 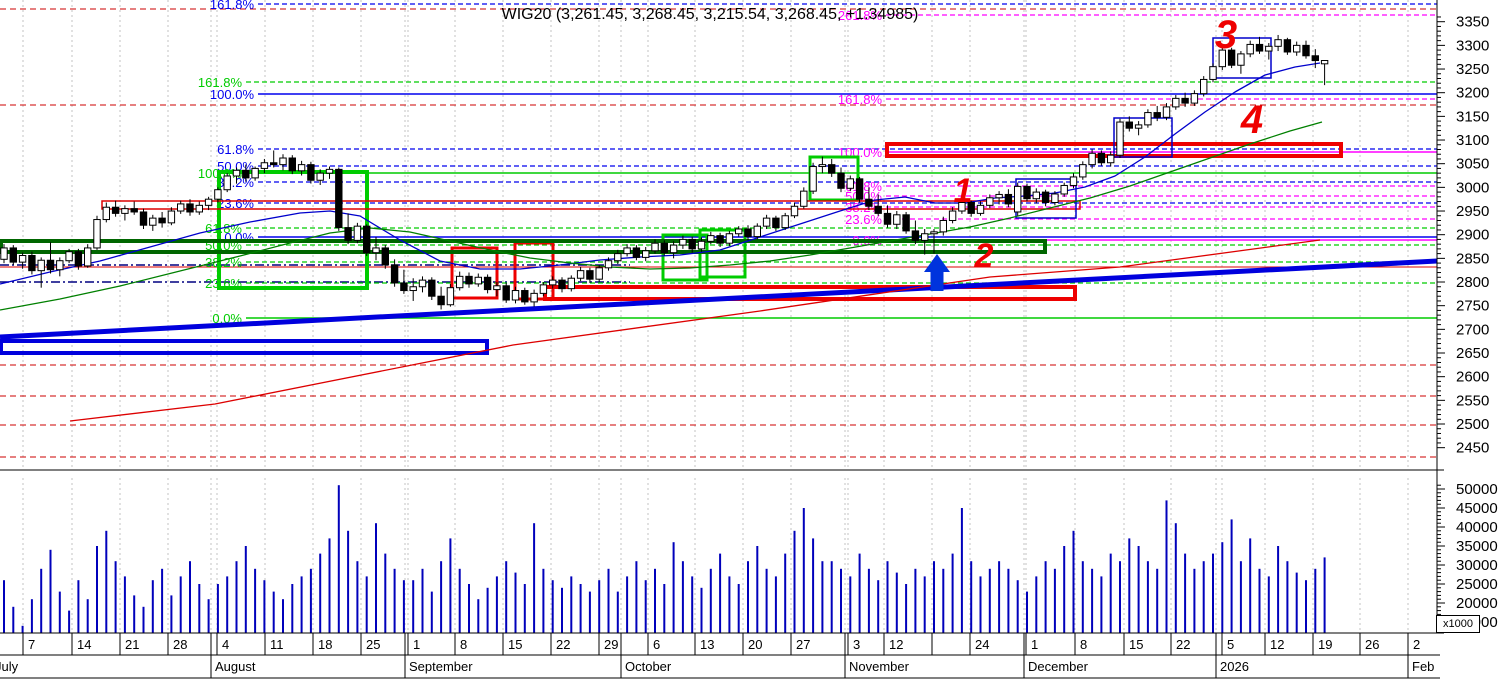 I want to click on range-band-red-thin, so click(x=591, y=205).